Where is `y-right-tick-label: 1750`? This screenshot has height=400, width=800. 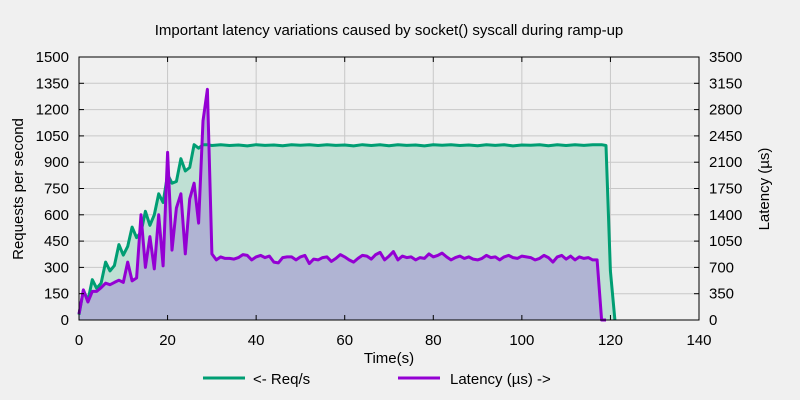
y-right-tick-label: 1750 is located at coordinates (725, 189).